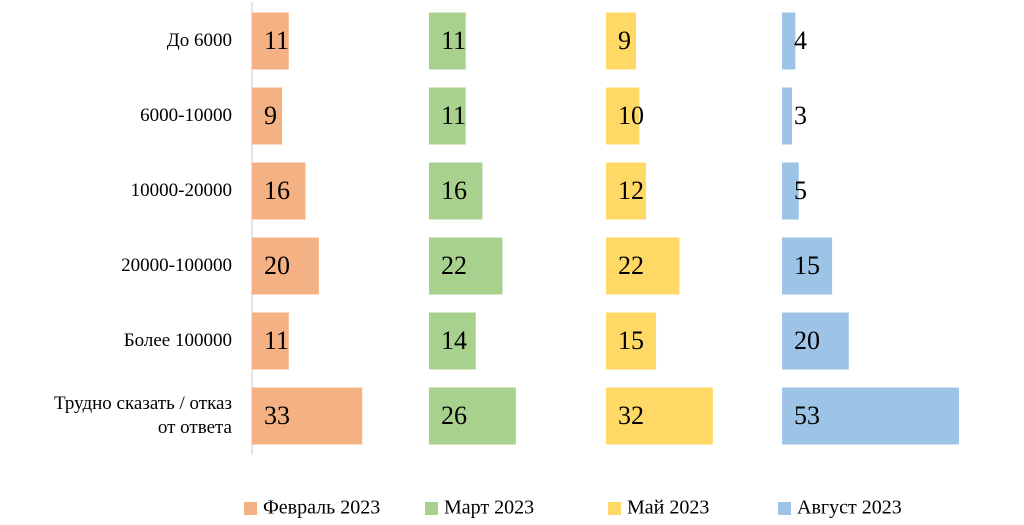 Image resolution: width=1024 pixels, height=525 pixels. I want to click on category-label: 10000-20000, so click(181, 190).